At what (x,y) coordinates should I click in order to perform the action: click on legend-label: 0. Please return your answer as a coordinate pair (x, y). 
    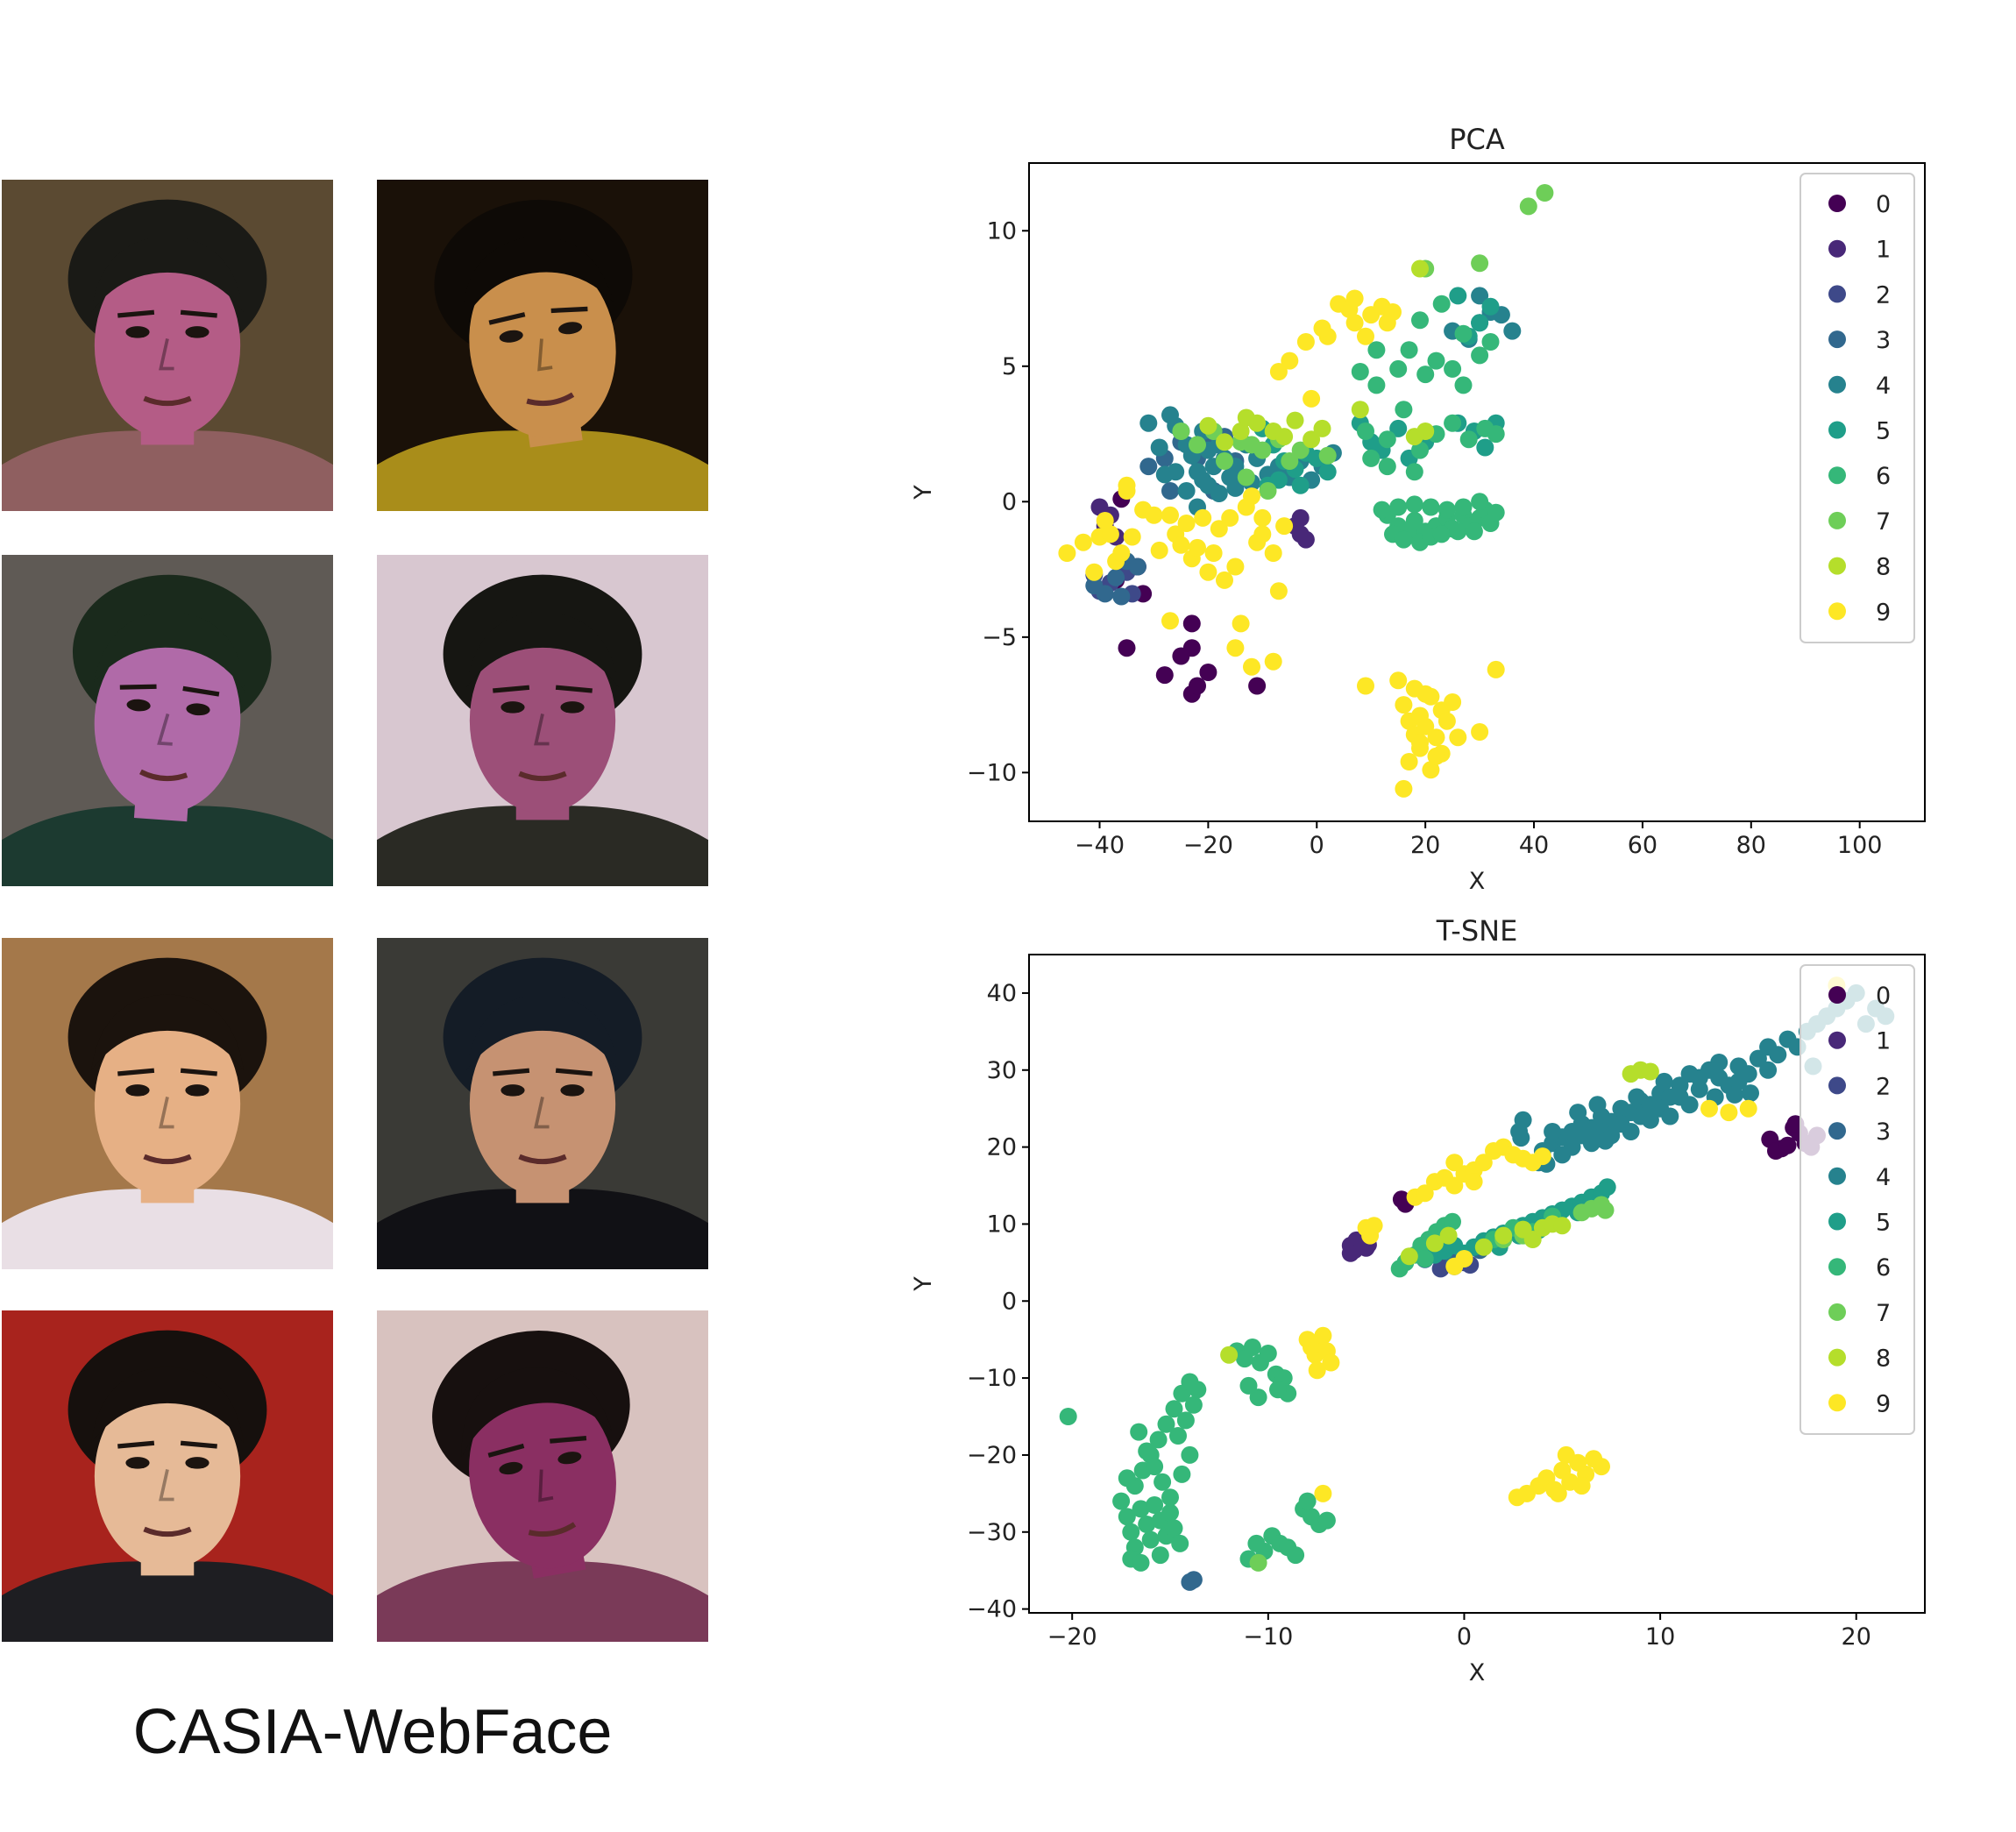
    Looking at the image, I should click on (1883, 204).